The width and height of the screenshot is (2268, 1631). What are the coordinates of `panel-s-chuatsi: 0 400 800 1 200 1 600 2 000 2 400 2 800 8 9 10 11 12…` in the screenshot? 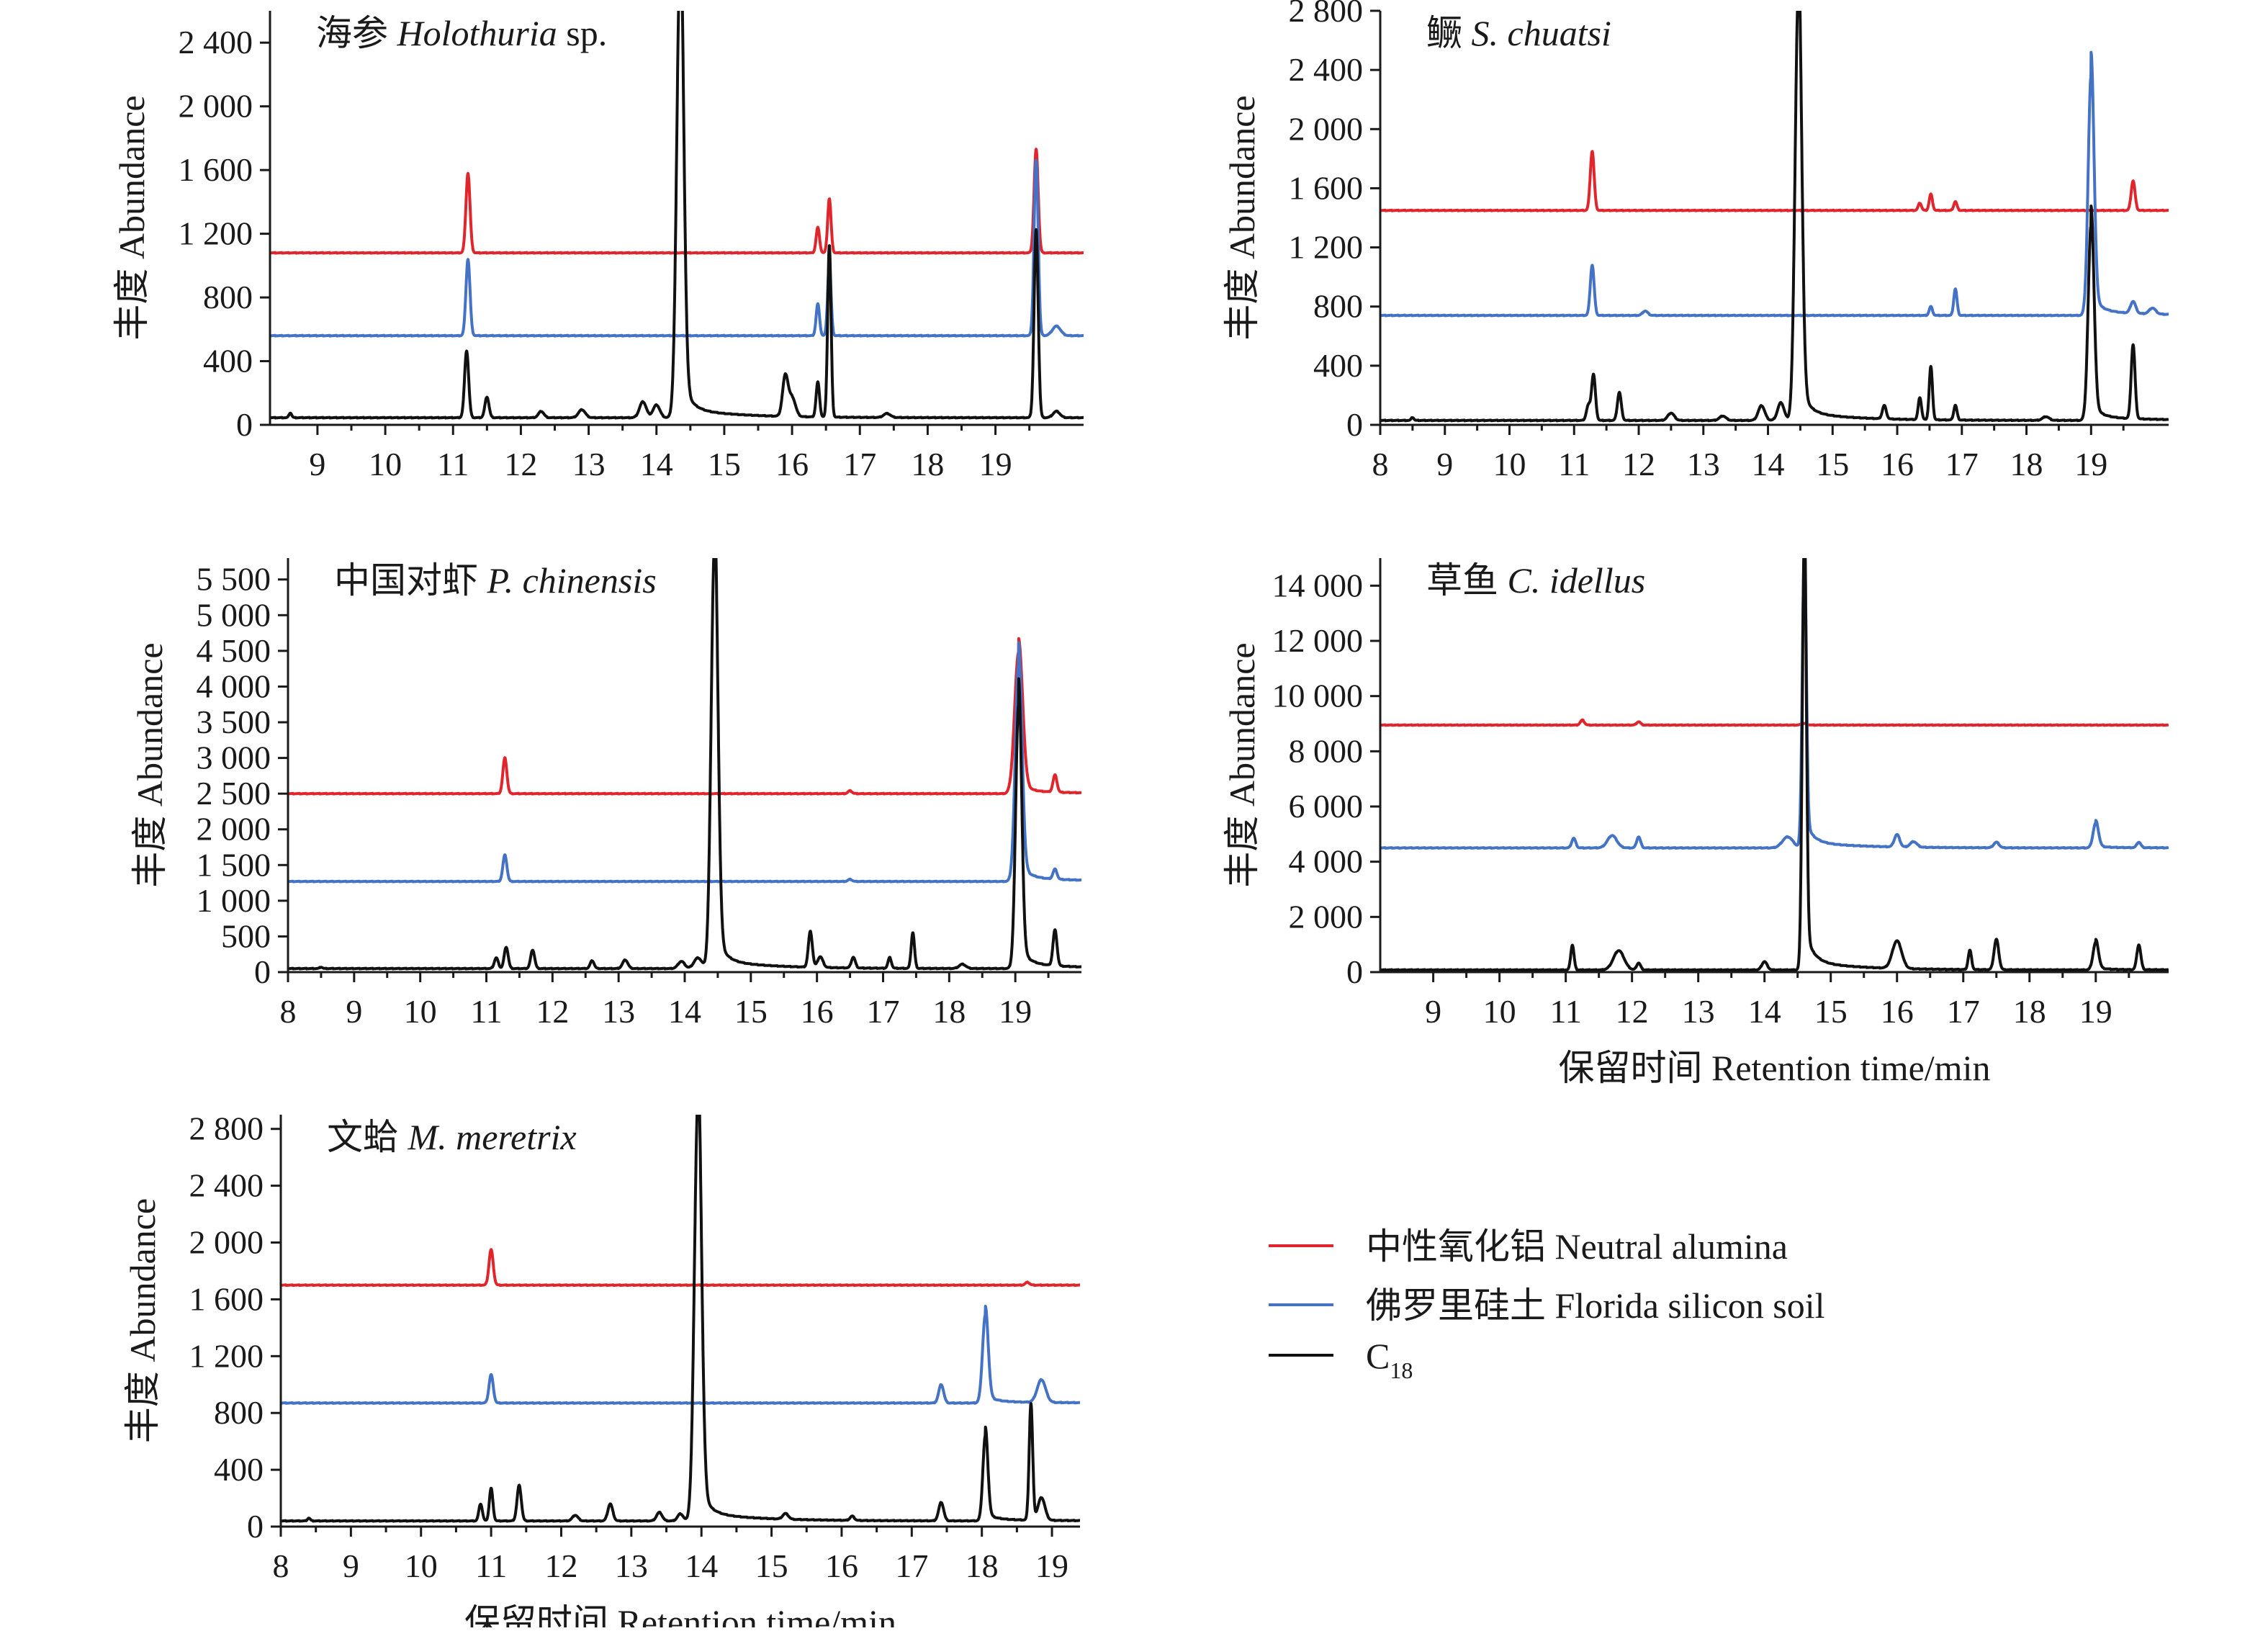 It's located at (1695, 241).